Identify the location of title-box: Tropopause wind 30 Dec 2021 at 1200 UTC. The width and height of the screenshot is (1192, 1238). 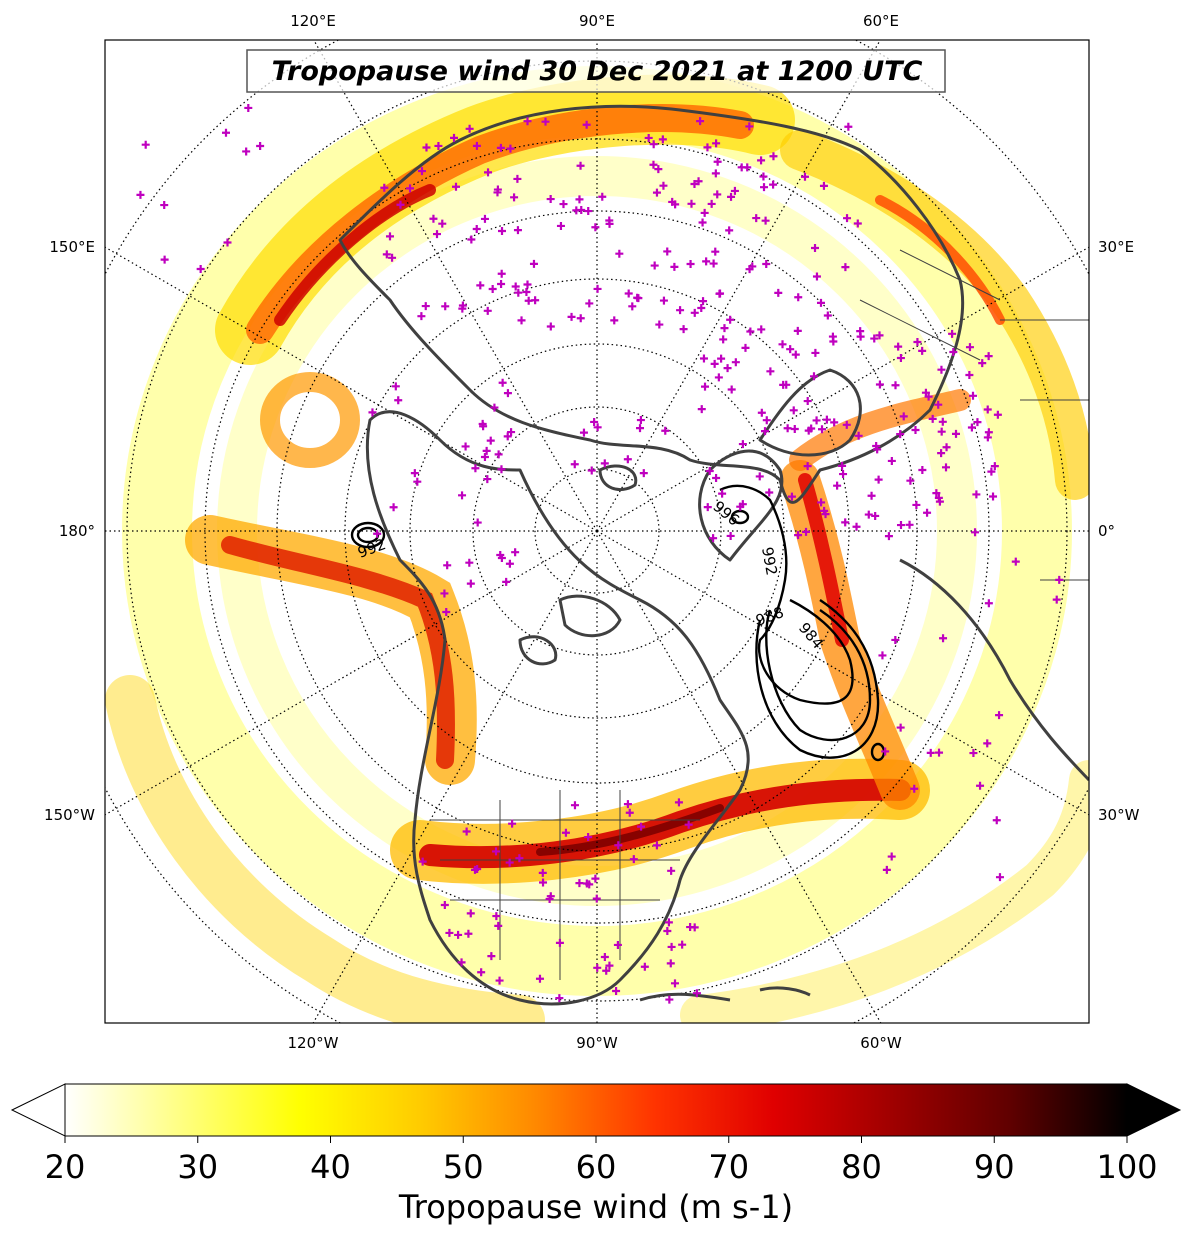
(596, 71).